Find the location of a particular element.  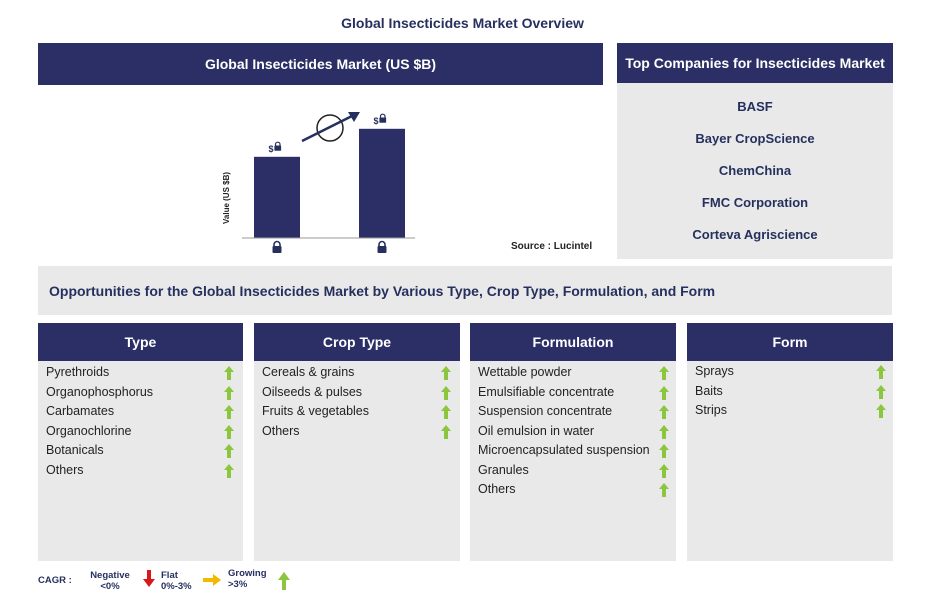

company-item: Bayer CropScience is located at coordinates (755, 138).